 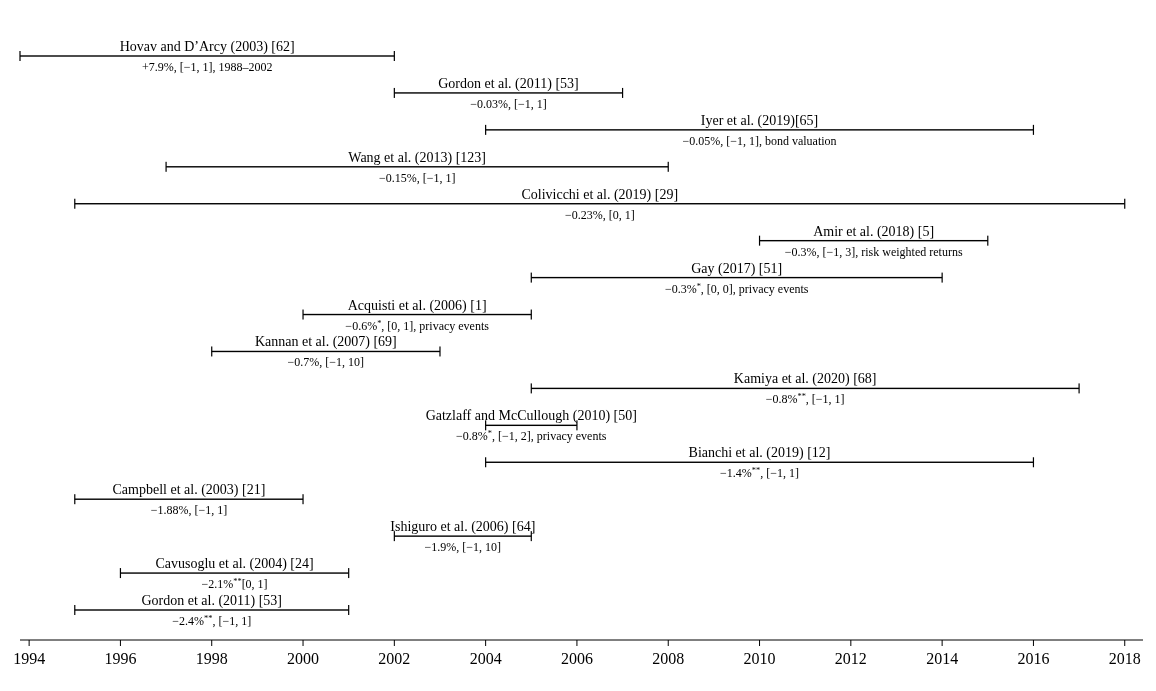 I want to click on x-tick-label: 2000, so click(x=303, y=658).